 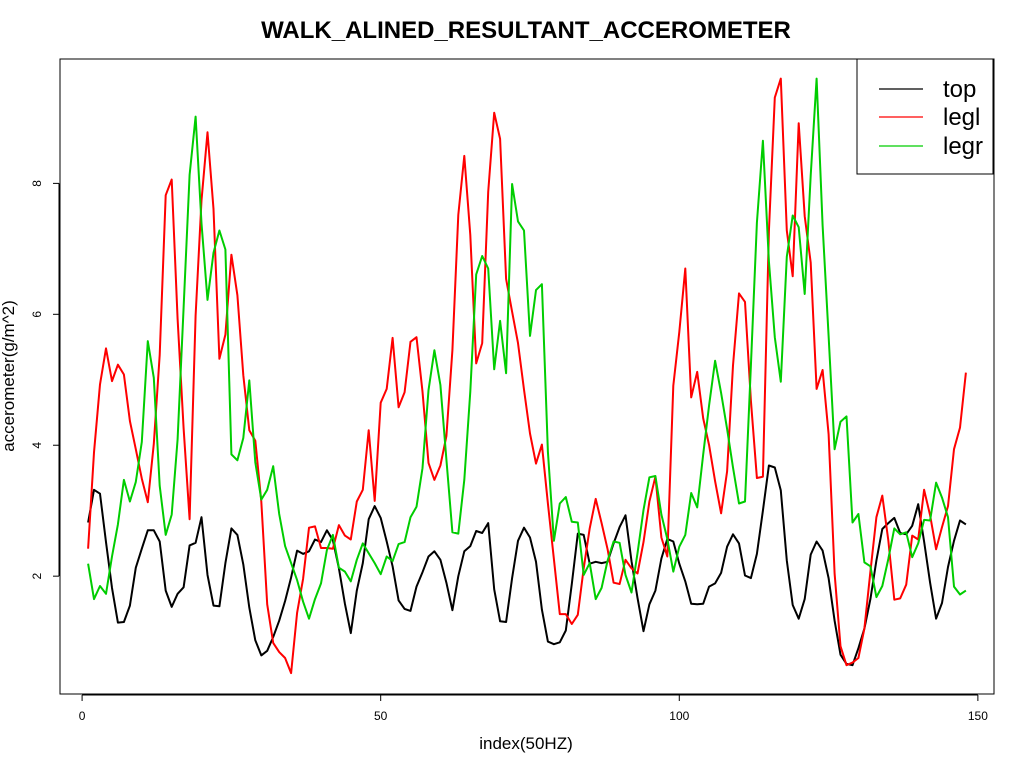 What do you see at coordinates (37, 314) in the screenshot?
I see `y-tick-label: 6` at bounding box center [37, 314].